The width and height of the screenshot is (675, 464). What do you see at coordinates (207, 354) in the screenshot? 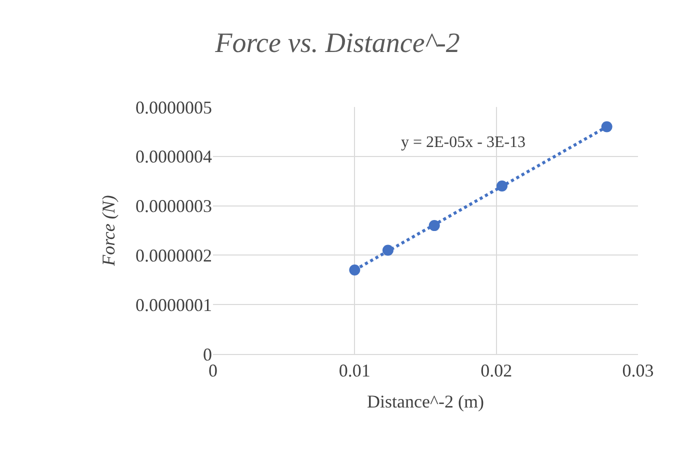
I see `y-tick-label: 0` at bounding box center [207, 354].